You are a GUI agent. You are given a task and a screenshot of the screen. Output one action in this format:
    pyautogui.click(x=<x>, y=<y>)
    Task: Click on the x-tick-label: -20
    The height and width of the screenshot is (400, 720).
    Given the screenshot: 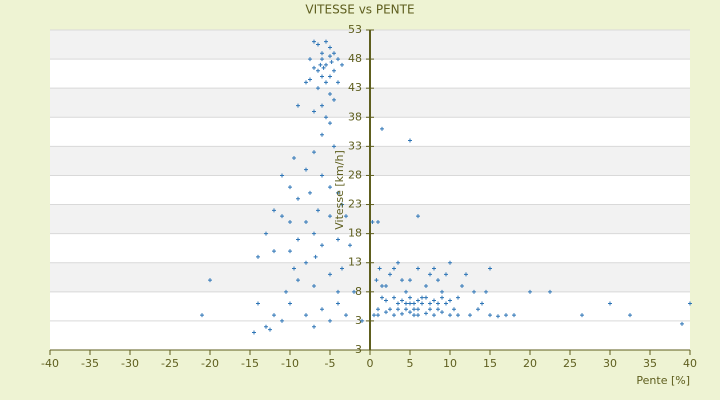 What is the action you would take?
    pyautogui.click(x=210, y=363)
    